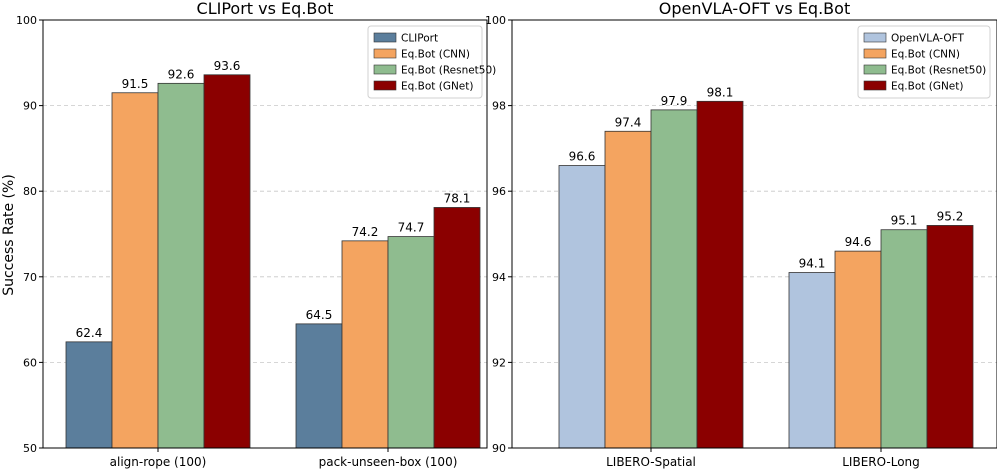  I want to click on legend-swatch-openvla-oft, so click(875, 37).